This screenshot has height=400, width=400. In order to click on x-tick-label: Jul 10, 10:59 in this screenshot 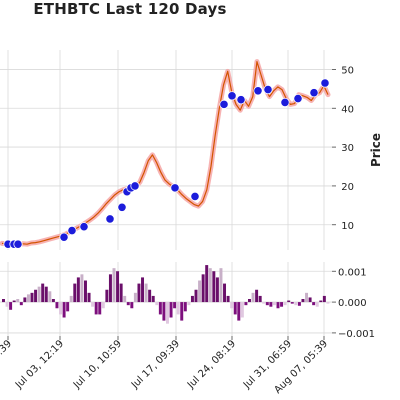, I will do `click(97, 364)`.